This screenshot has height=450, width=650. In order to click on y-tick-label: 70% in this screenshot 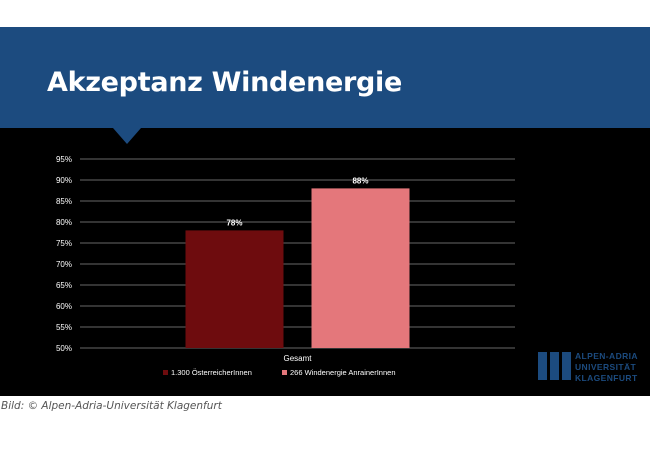, I will do `click(64, 264)`.